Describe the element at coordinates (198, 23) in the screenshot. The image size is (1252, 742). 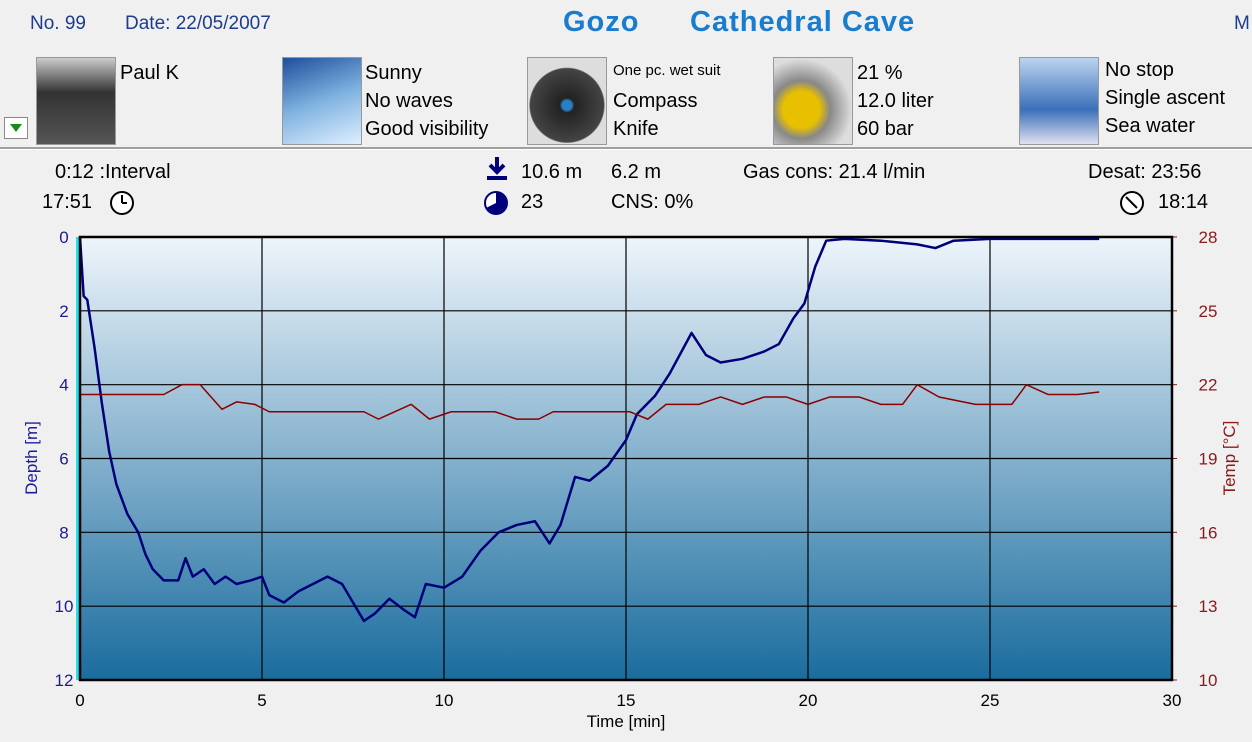
I see `dive-date: Date: 22/05/2007` at that location.